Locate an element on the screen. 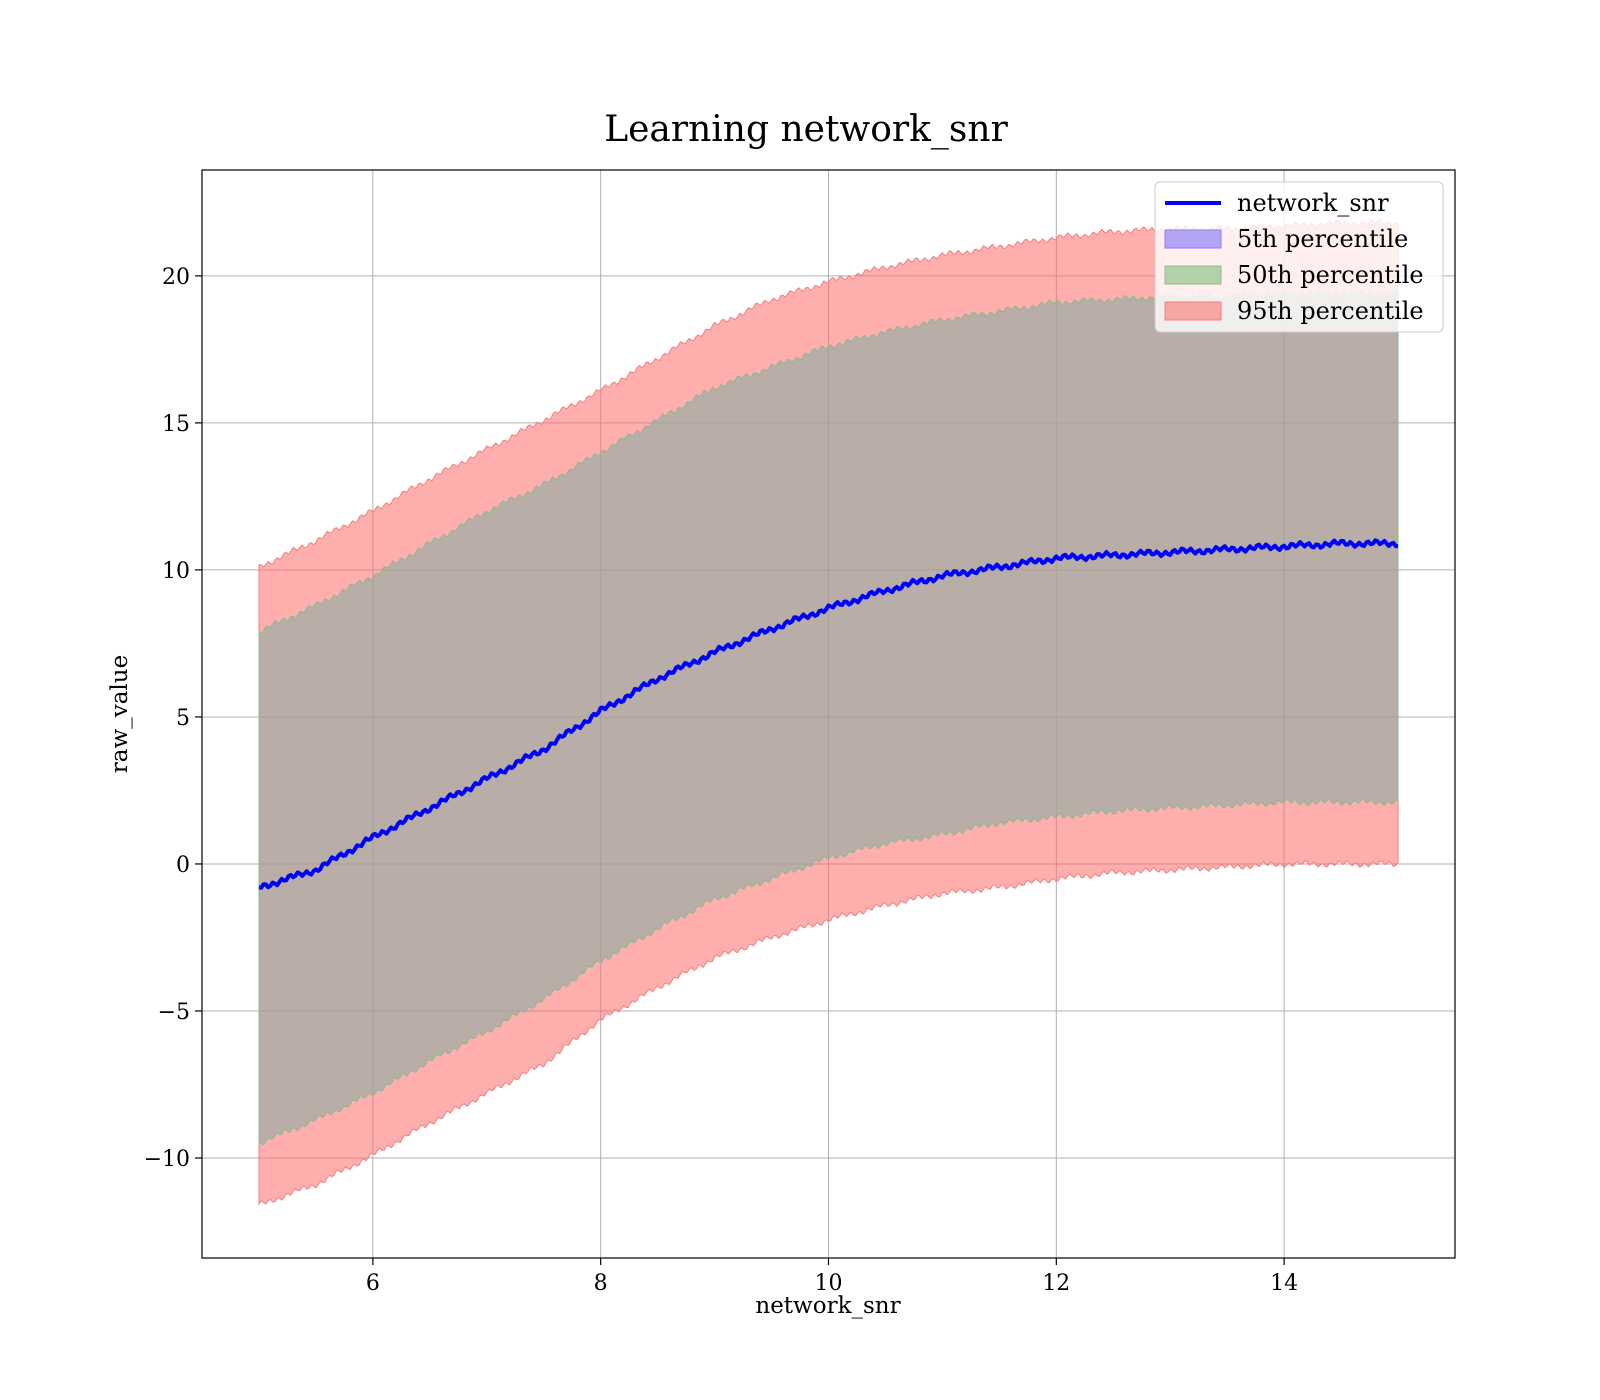 This screenshot has width=1600, height=1400. x-axis-label: network_snr is located at coordinates (827, 1306).